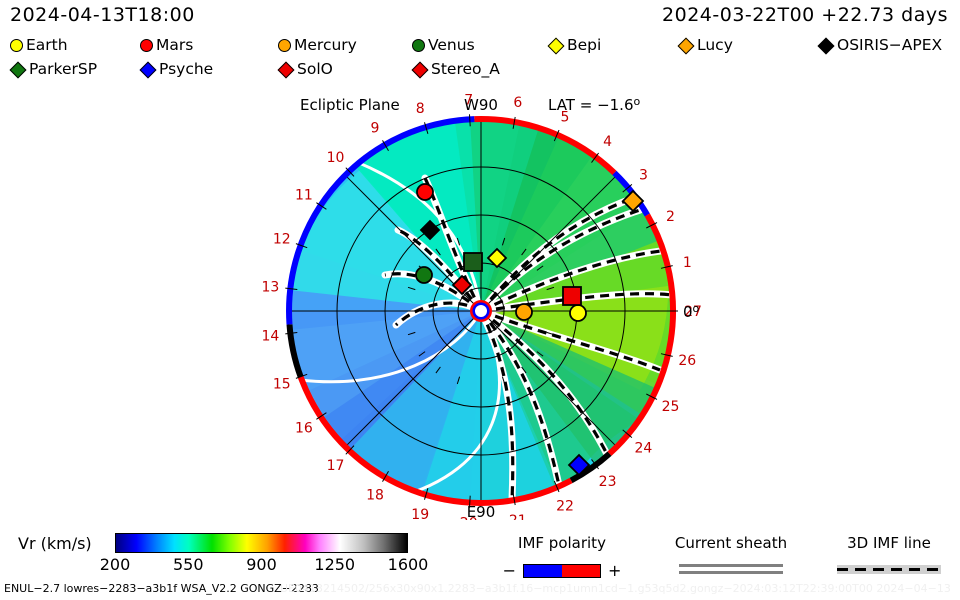 Image resolution: width=960 pixels, height=600 pixels. I want to click on zero-degree-label: 0o, so click(691, 311).